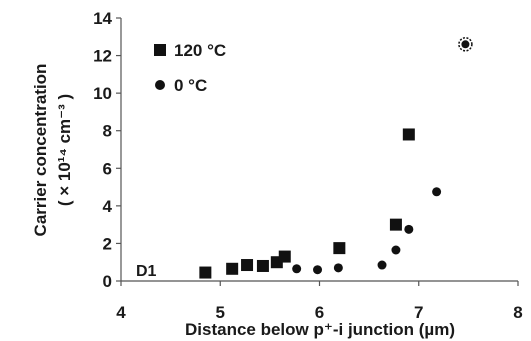  What do you see at coordinates (40, 150) in the screenshot?
I see `y-axis-title: Carrier concentration` at bounding box center [40, 150].